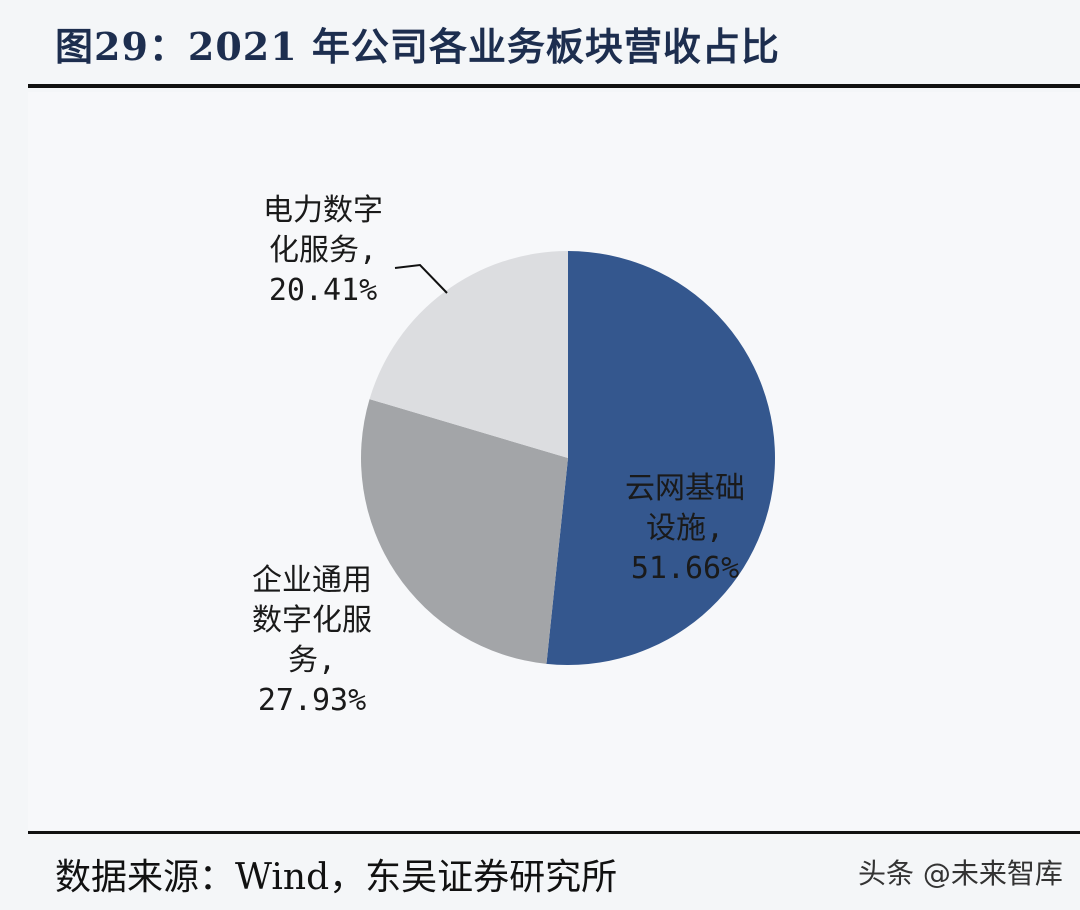  I want to click on slice-label-2: 电力数字化服务, 20.41%, so click(323, 250).